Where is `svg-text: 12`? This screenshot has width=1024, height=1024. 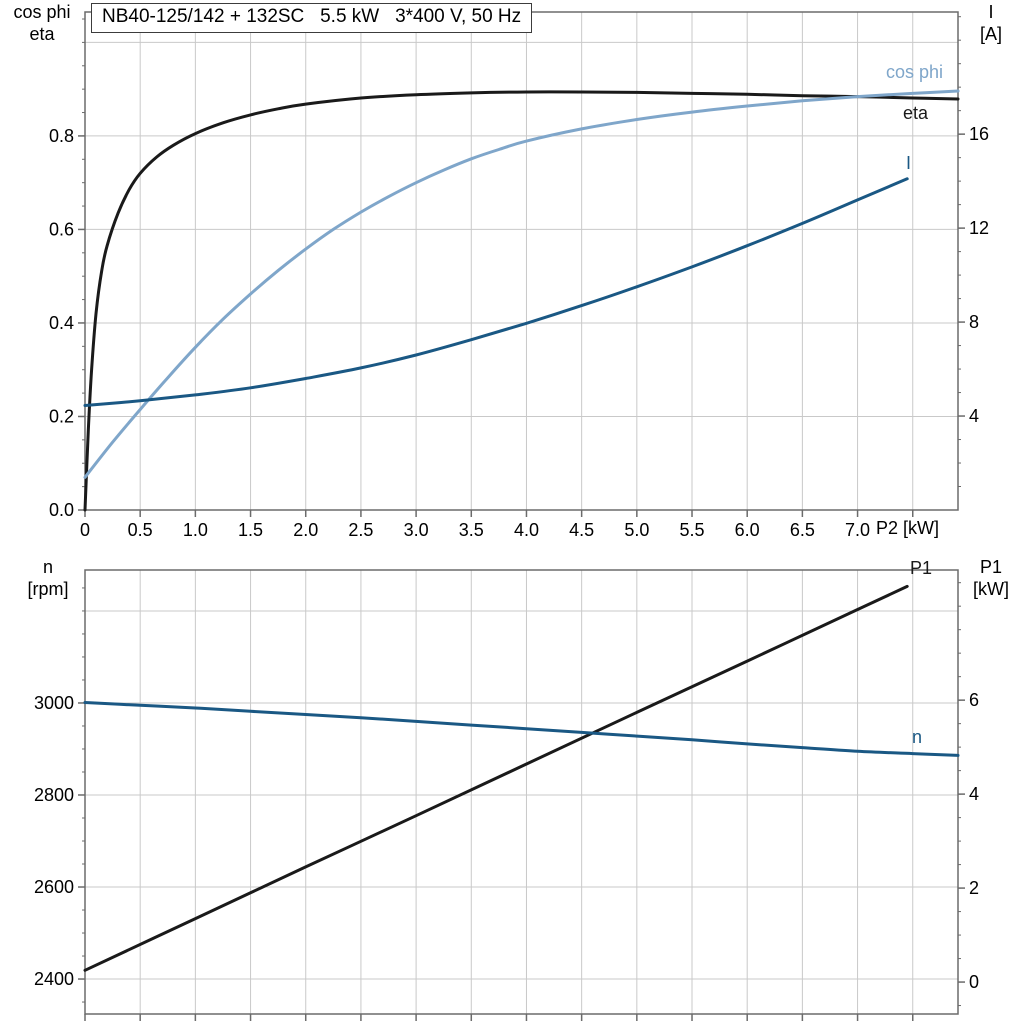 svg-text: 12 is located at coordinates (979, 228).